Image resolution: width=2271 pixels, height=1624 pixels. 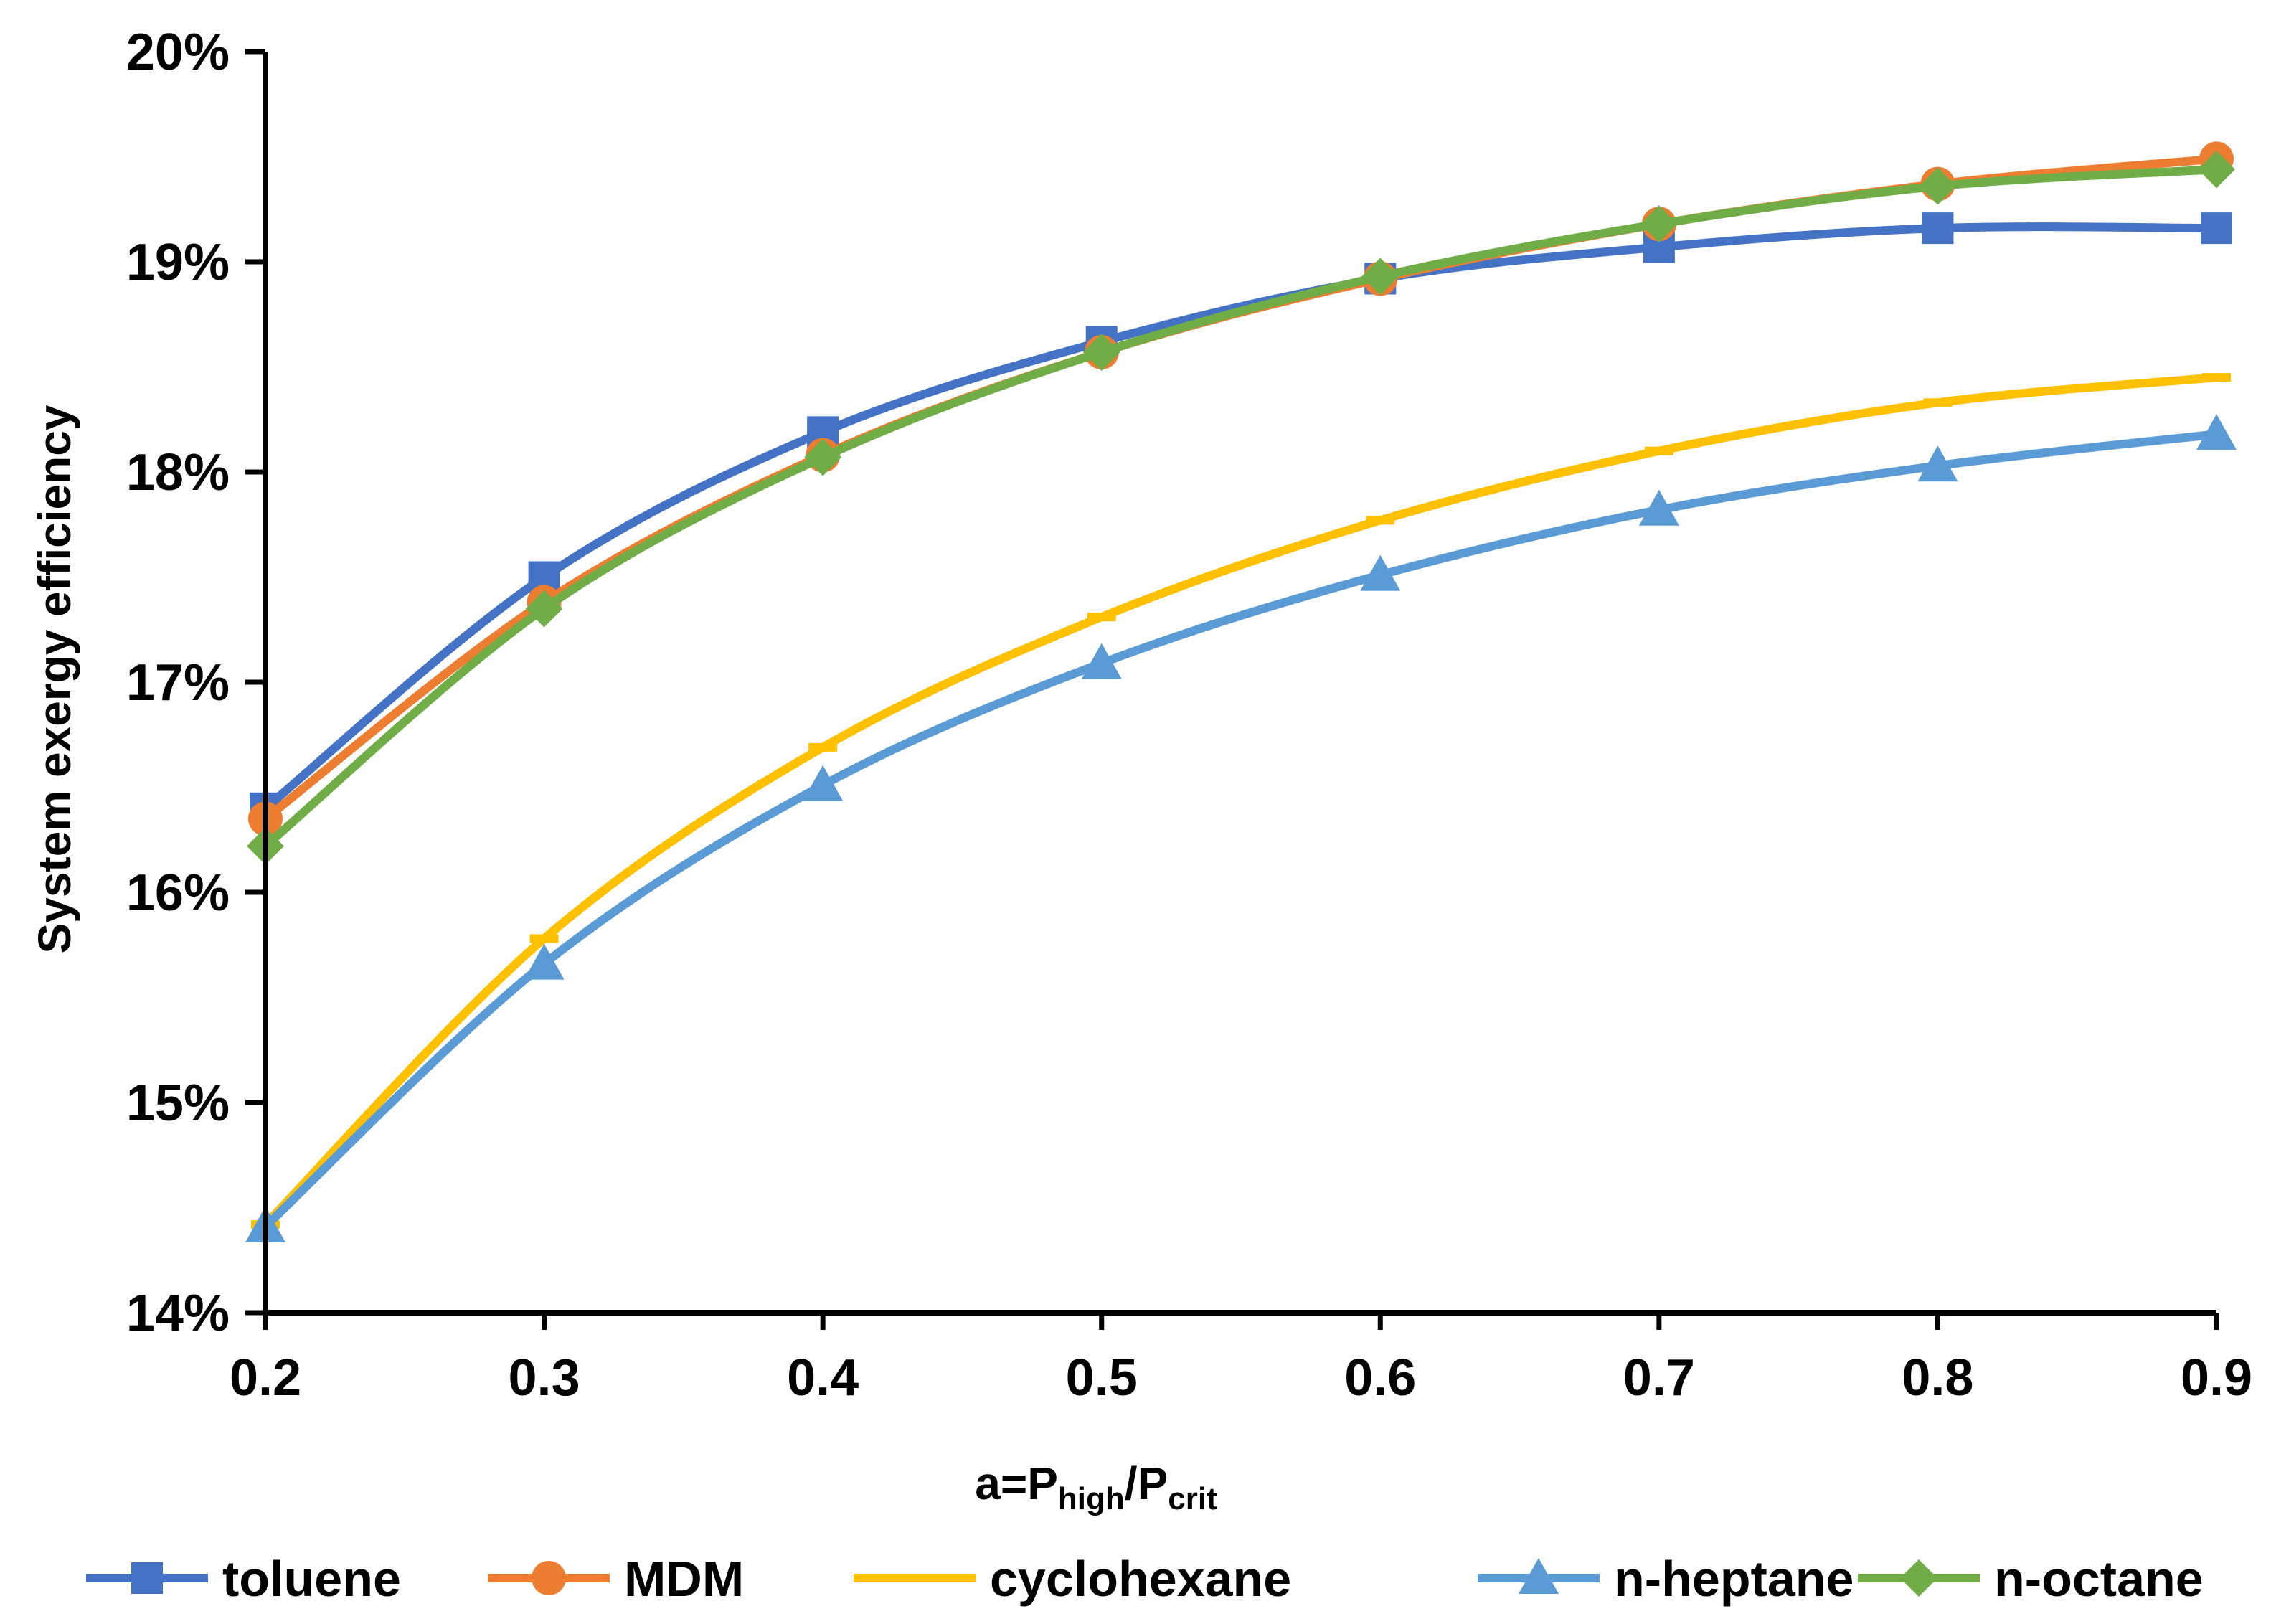 What do you see at coordinates (178, 683) in the screenshot?
I see `y-tick-label: 17%` at bounding box center [178, 683].